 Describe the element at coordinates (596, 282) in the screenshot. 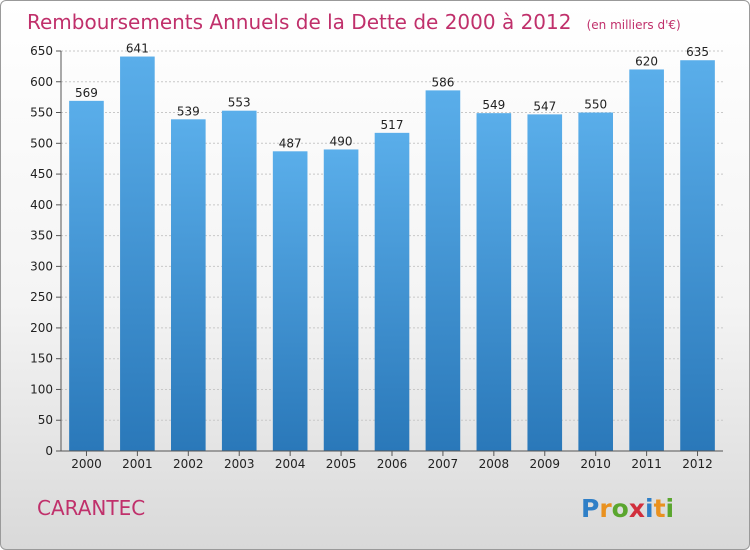

I see `bar-2010` at that location.